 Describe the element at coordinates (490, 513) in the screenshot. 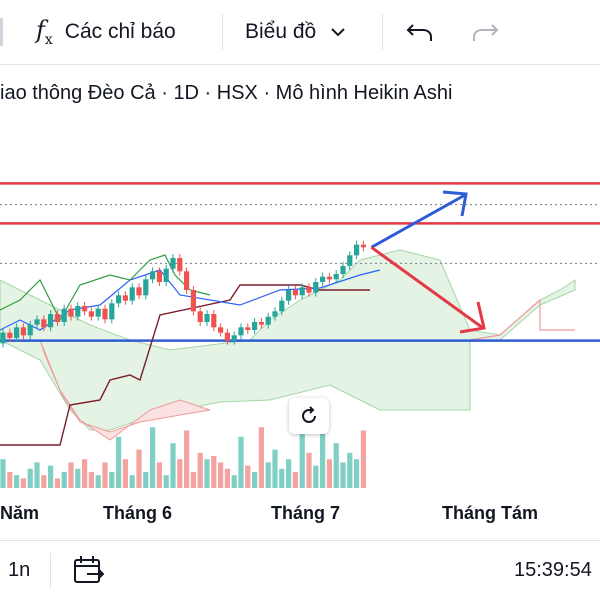

I see `axis-label-august: Tháng Tám` at that location.